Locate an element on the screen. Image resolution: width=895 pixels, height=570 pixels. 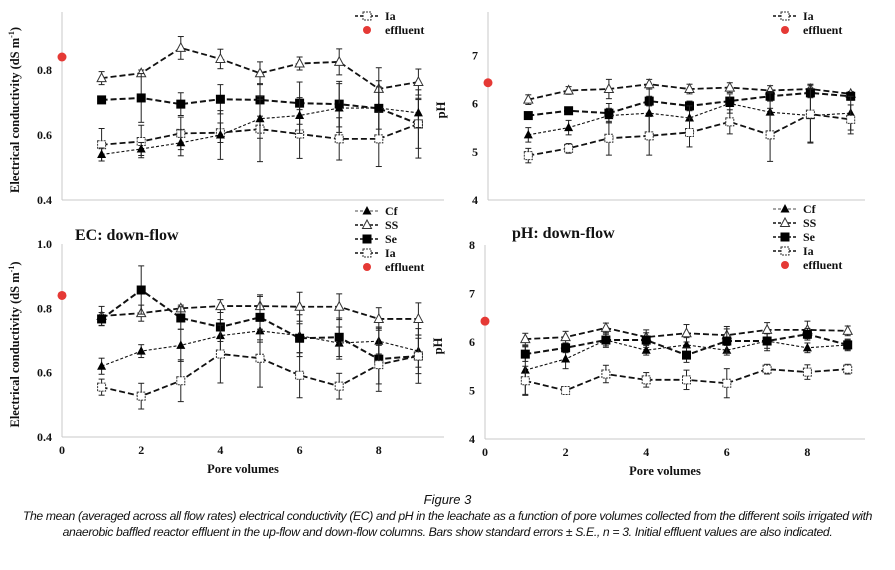
x-tick-label: 8 is located at coordinates (379, 450).